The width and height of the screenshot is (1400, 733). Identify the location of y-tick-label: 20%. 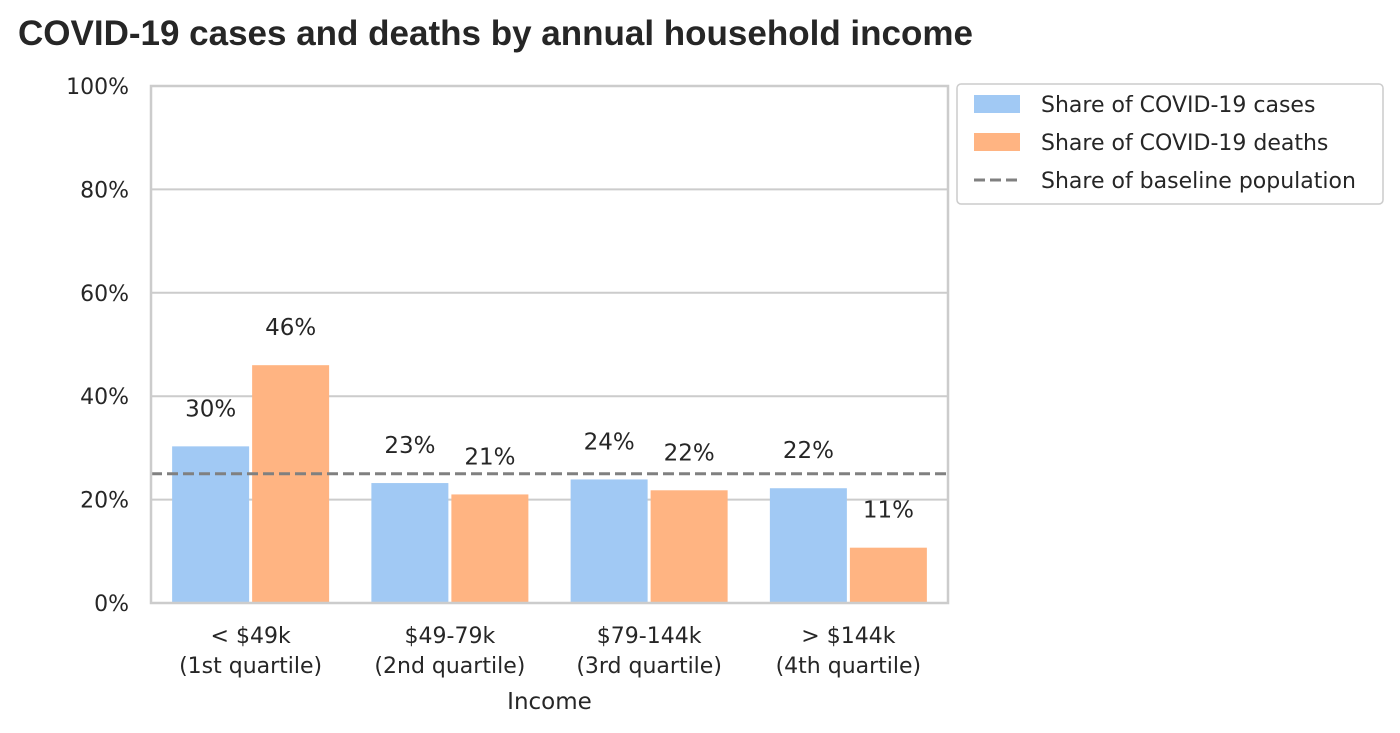
(104, 501).